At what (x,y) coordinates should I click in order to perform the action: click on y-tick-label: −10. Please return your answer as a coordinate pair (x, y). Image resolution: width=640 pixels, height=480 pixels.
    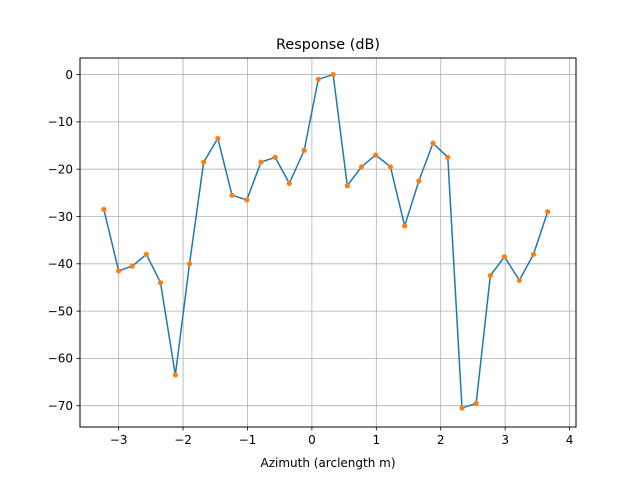
    Looking at the image, I should click on (60, 122).